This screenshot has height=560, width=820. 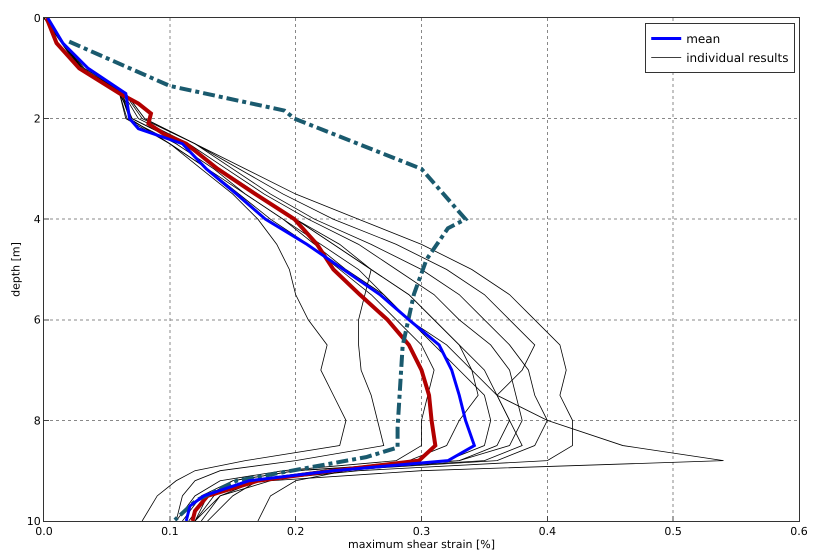 I want to click on y-tick-label: 10, so click(x=33, y=521).